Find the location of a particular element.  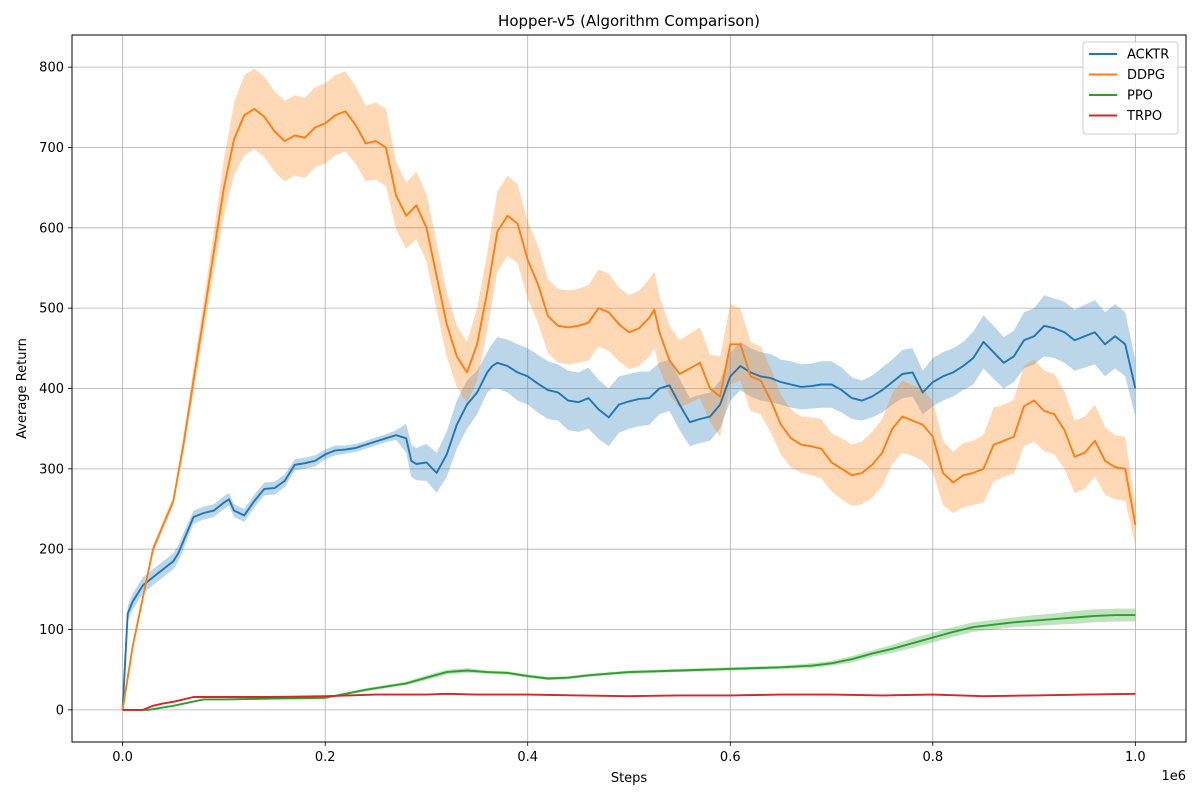

y-tick-label: 700 is located at coordinates (51, 148).